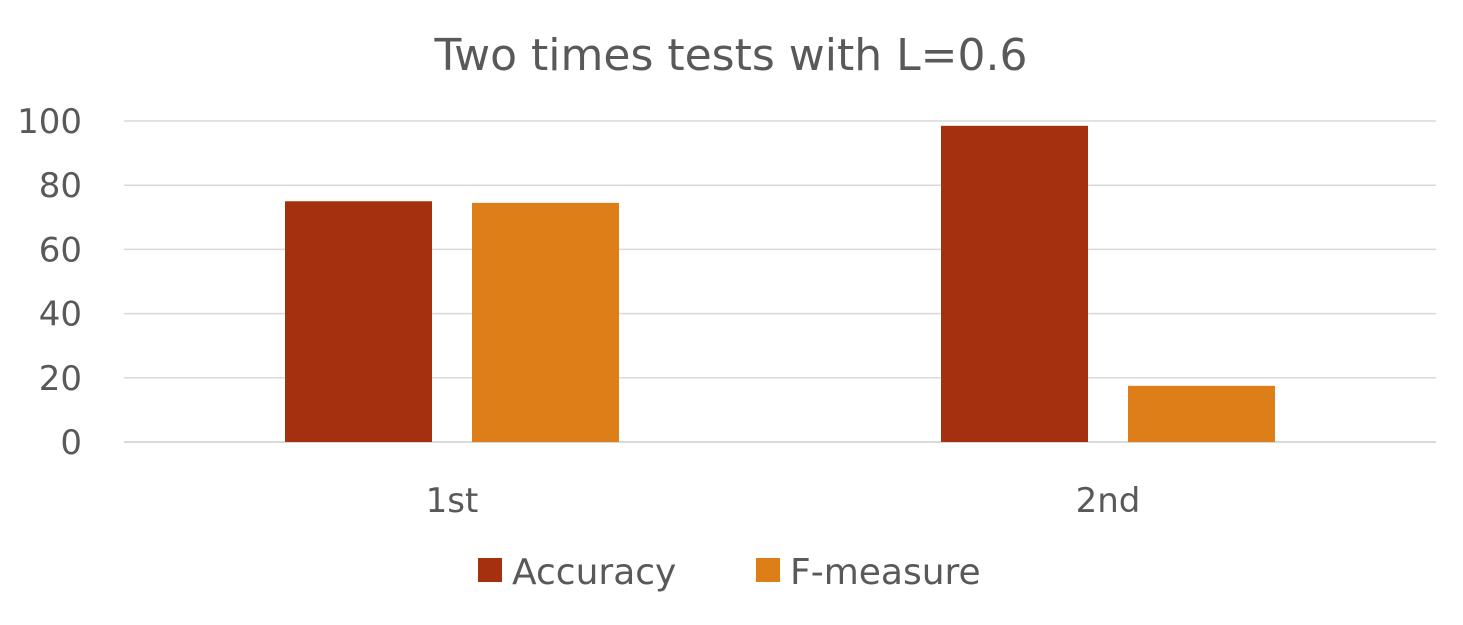 This screenshot has height=625, width=1463. Describe the element at coordinates (1201, 413) in the screenshot. I see `bar-f-measure-2nd` at that location.